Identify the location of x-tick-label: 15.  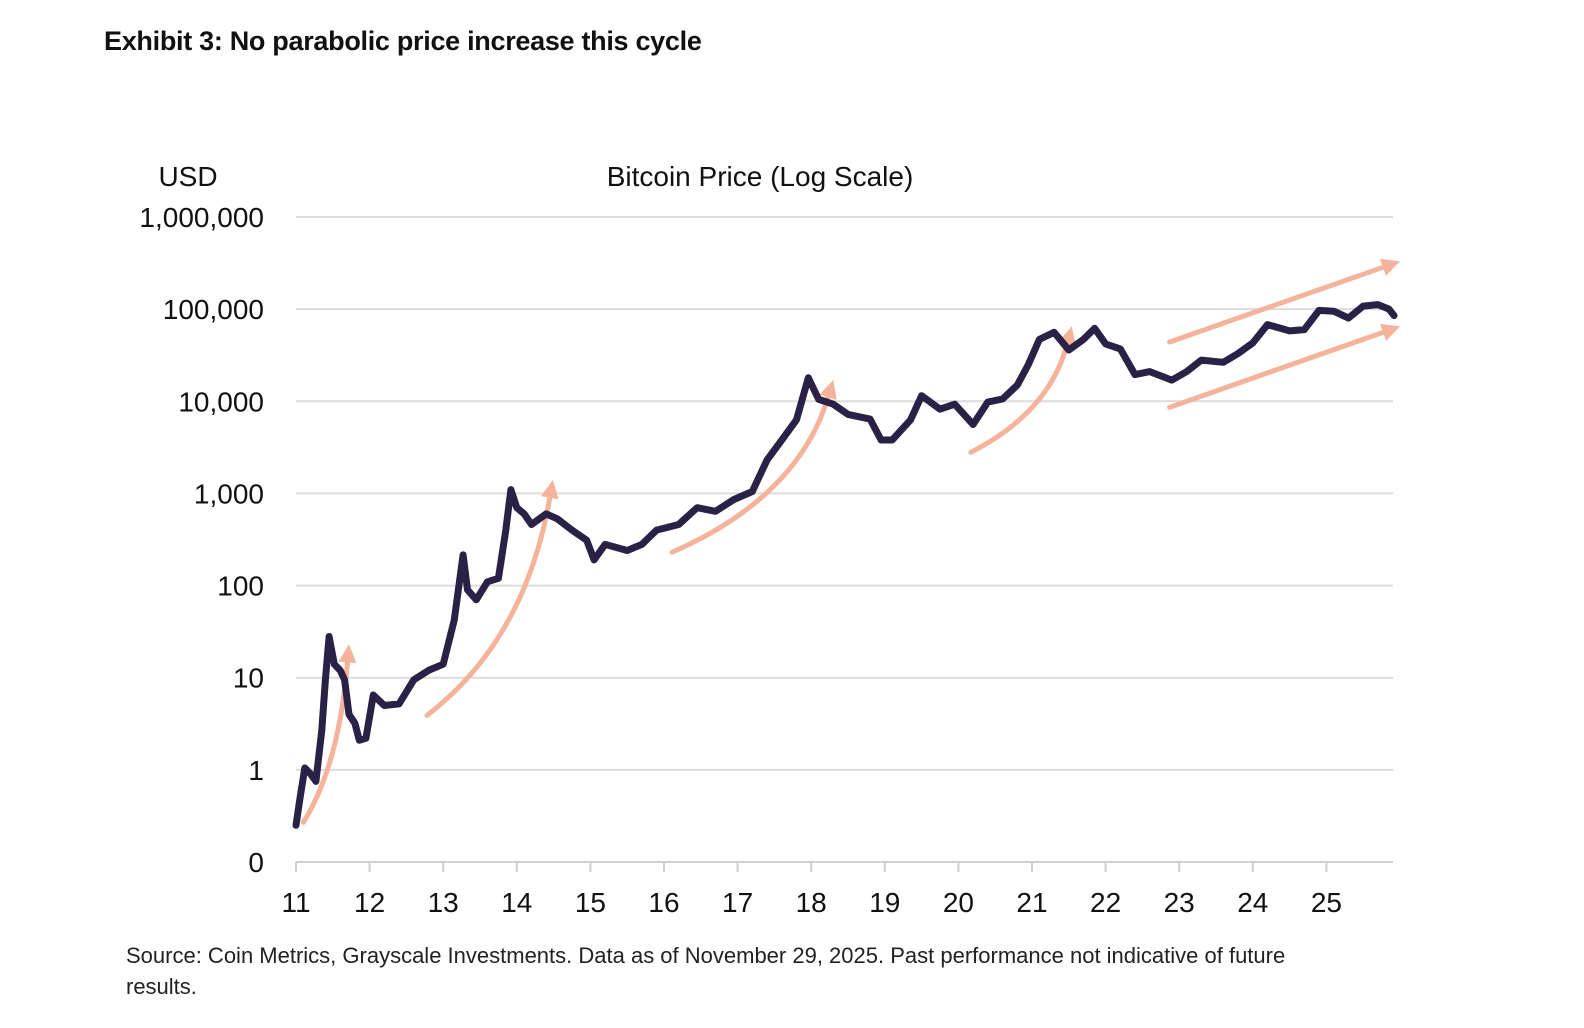
(590, 902).